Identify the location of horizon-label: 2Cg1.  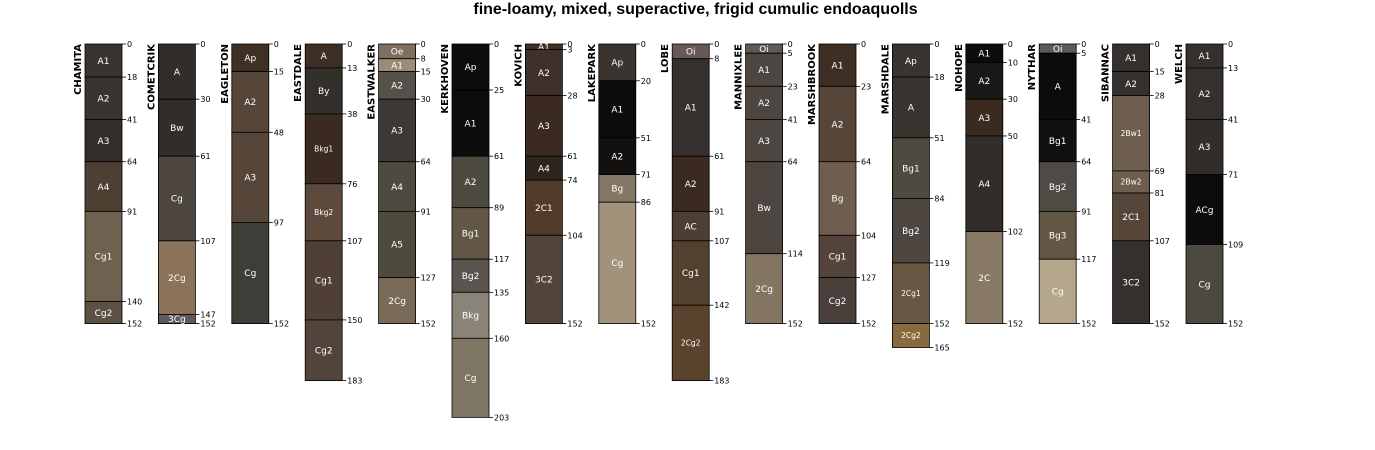
(911, 293).